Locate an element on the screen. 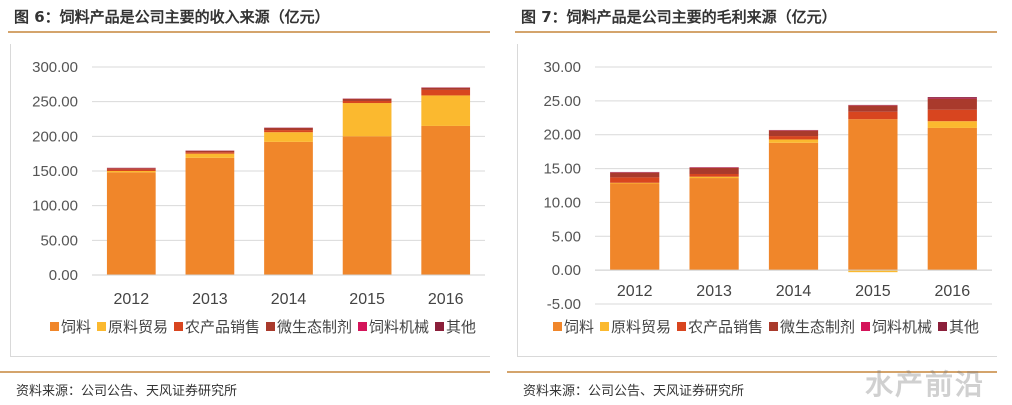 Image resolution: width=1012 pixels, height=405 pixels. watermark-logo: 水产前沿 is located at coordinates (924, 384).